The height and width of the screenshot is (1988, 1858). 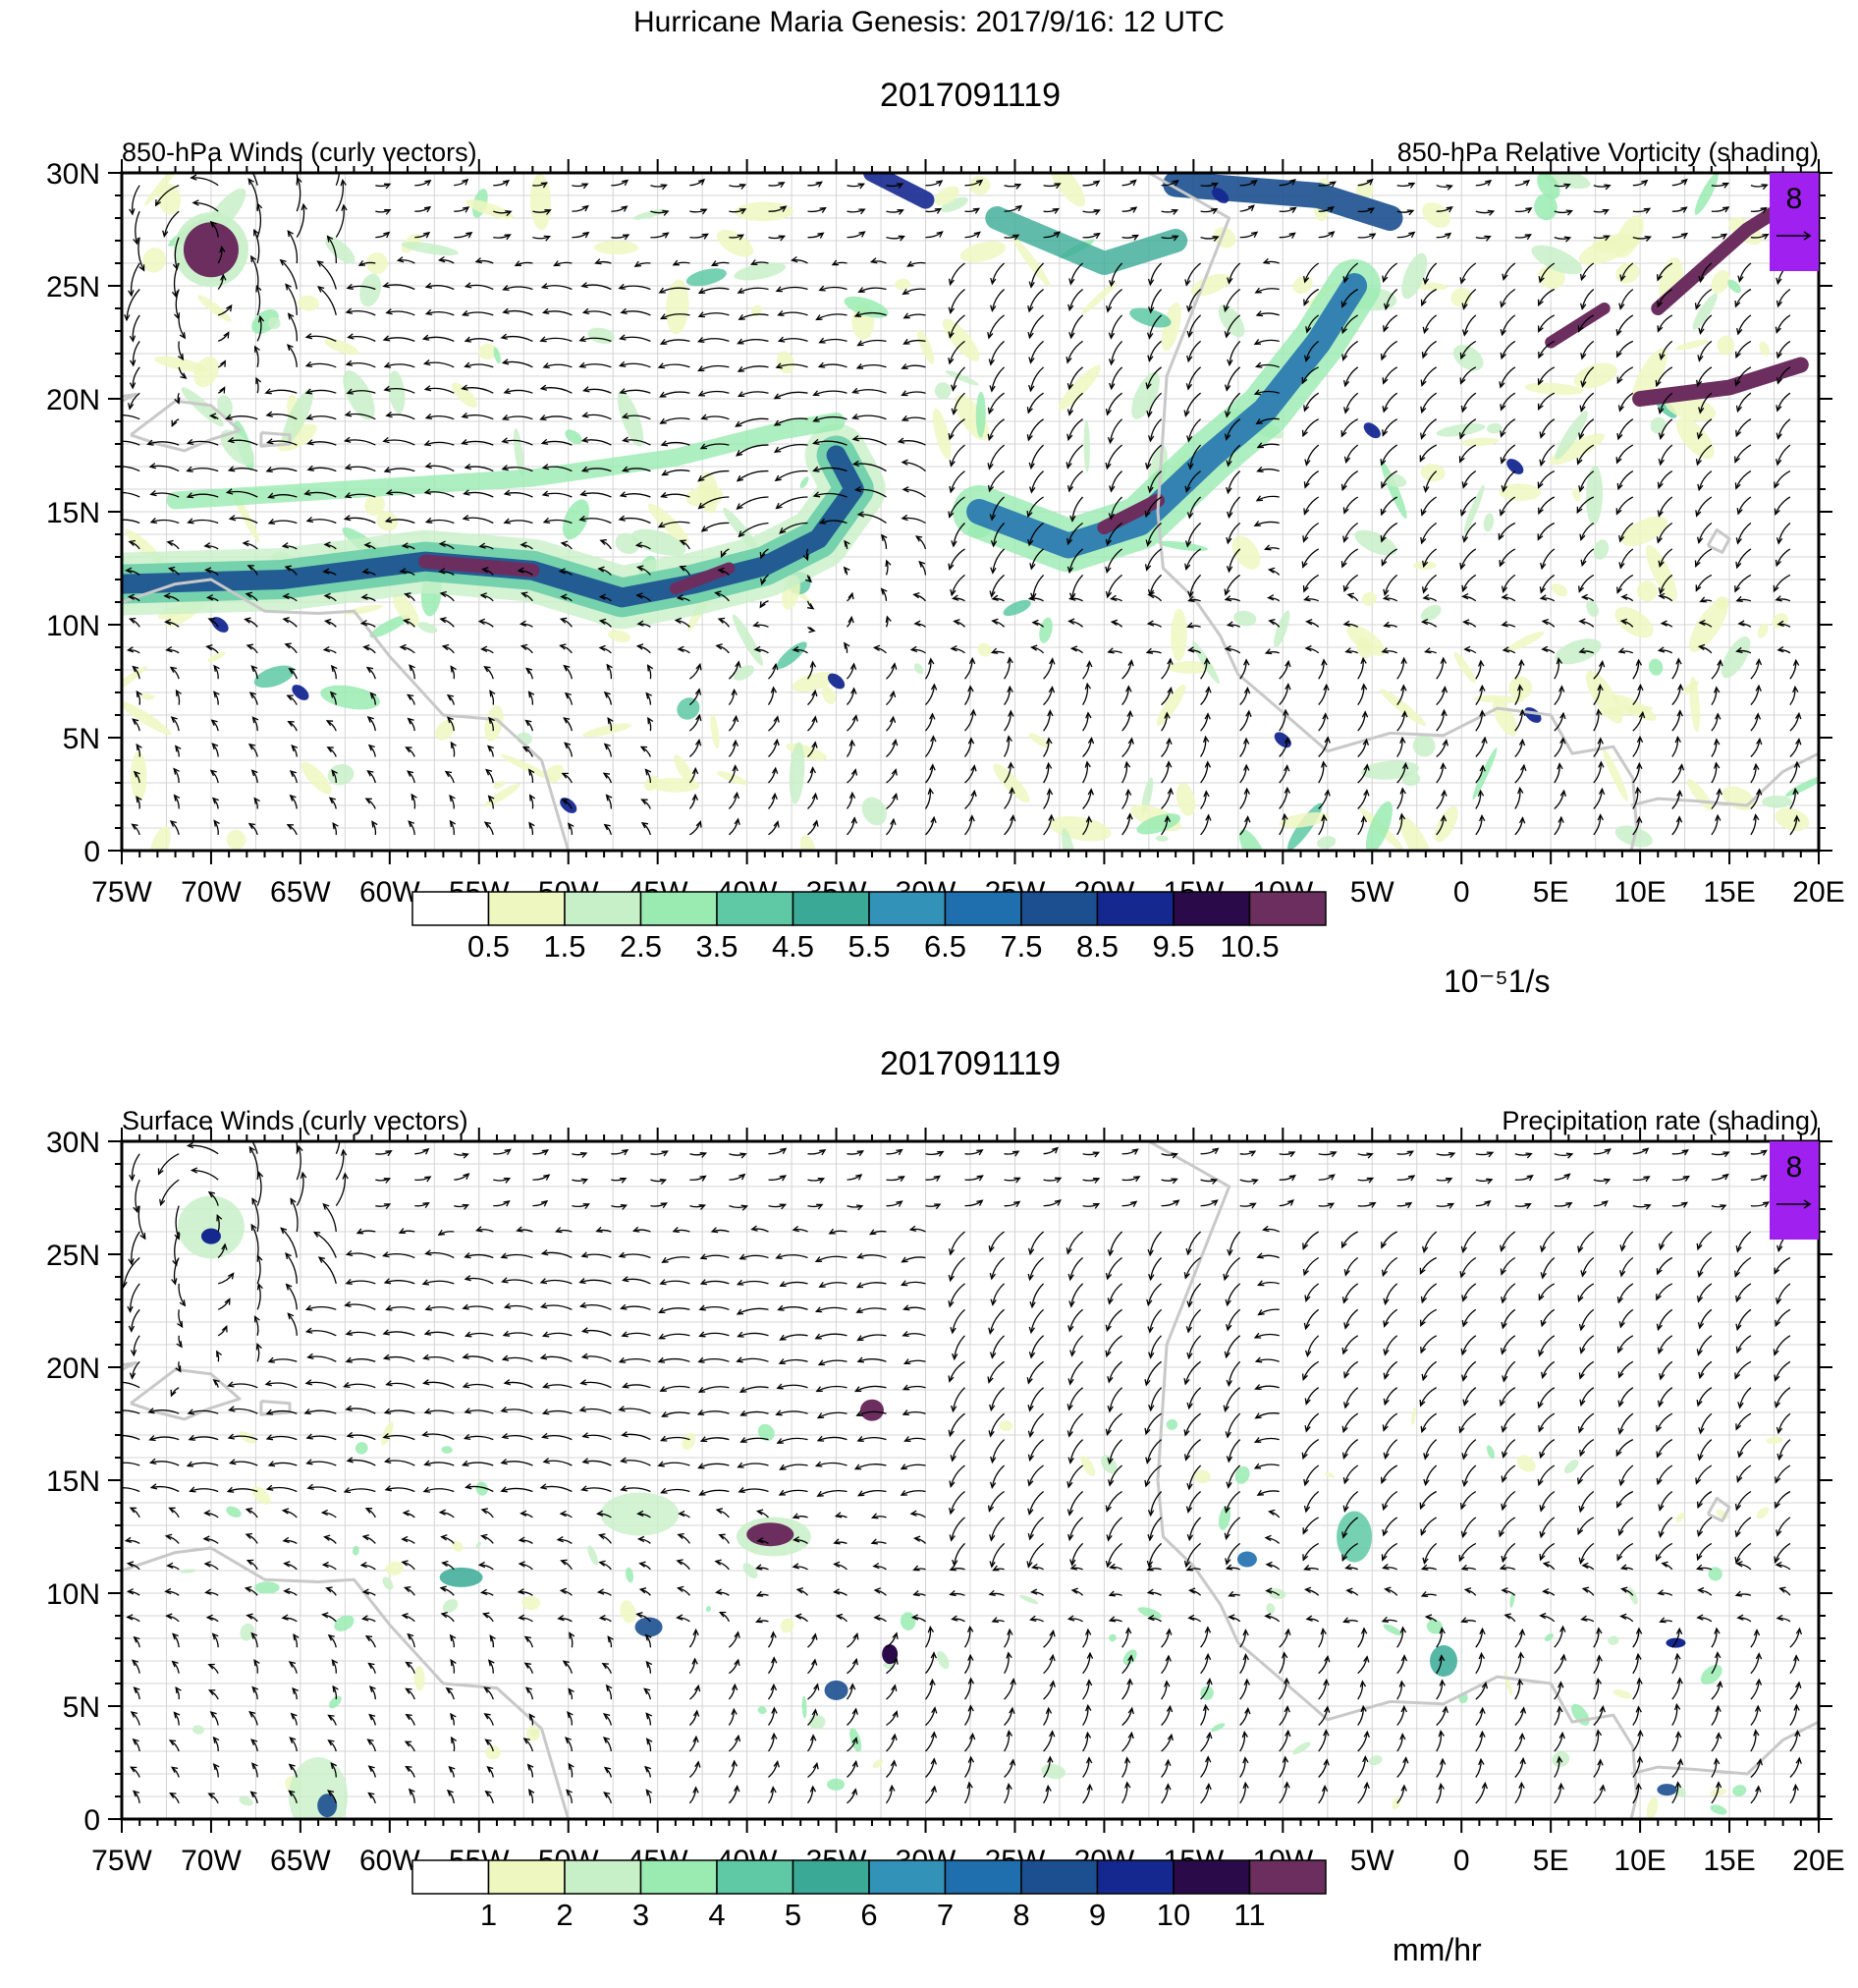 What do you see at coordinates (793, 1915) in the screenshot?
I see `colorbar-label: 5` at bounding box center [793, 1915].